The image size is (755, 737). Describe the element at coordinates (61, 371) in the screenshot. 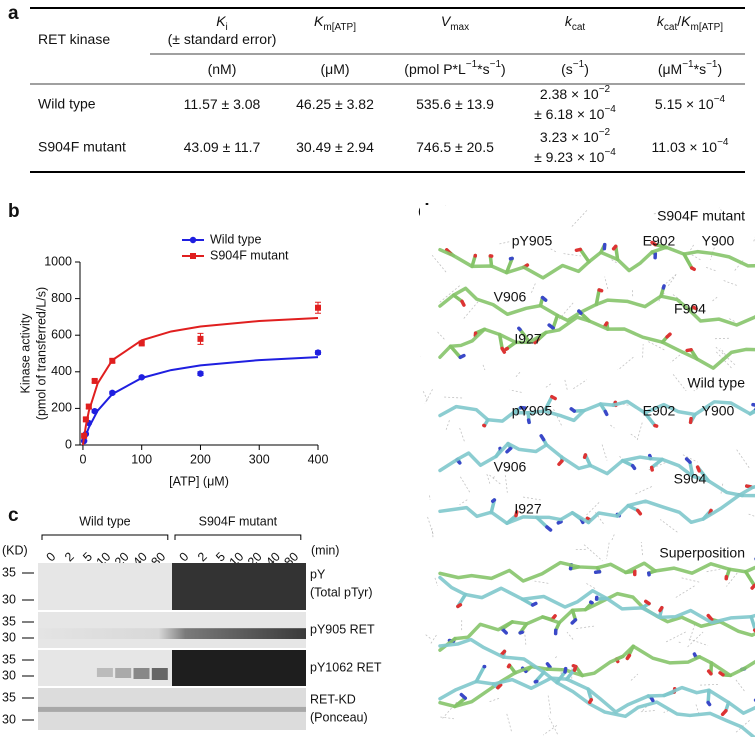

I see `y-tick-label: 400` at that location.